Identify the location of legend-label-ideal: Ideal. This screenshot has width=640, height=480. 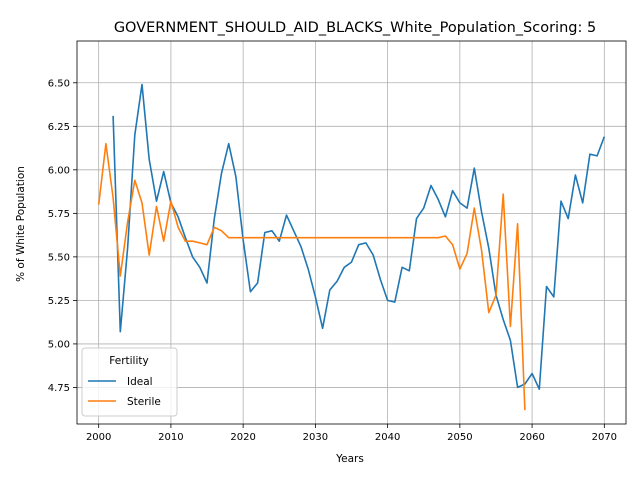
(140, 382).